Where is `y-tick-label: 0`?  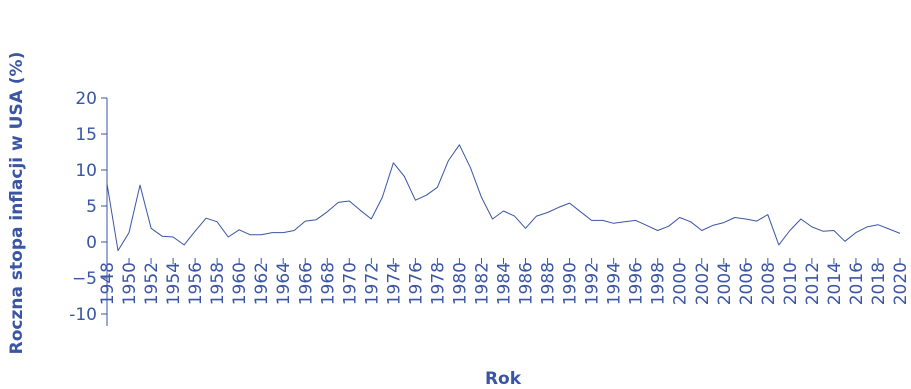
y-tick-label: 0 is located at coordinates (91, 243).